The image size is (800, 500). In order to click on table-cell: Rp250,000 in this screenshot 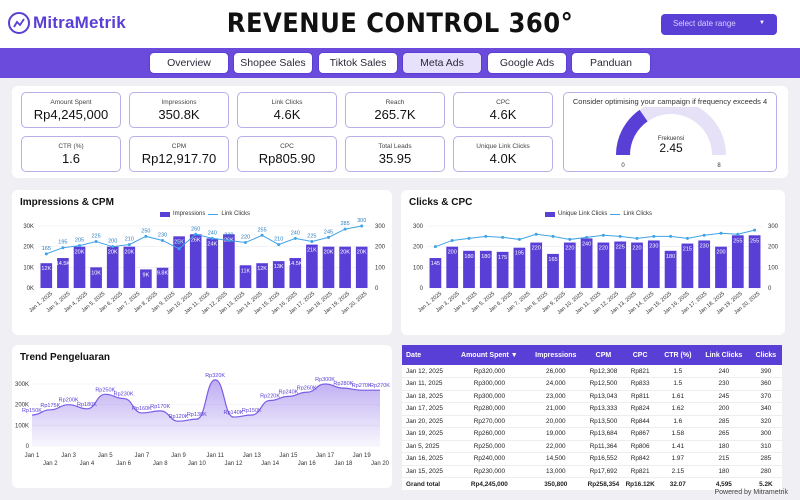, I will do `click(489, 446)`.